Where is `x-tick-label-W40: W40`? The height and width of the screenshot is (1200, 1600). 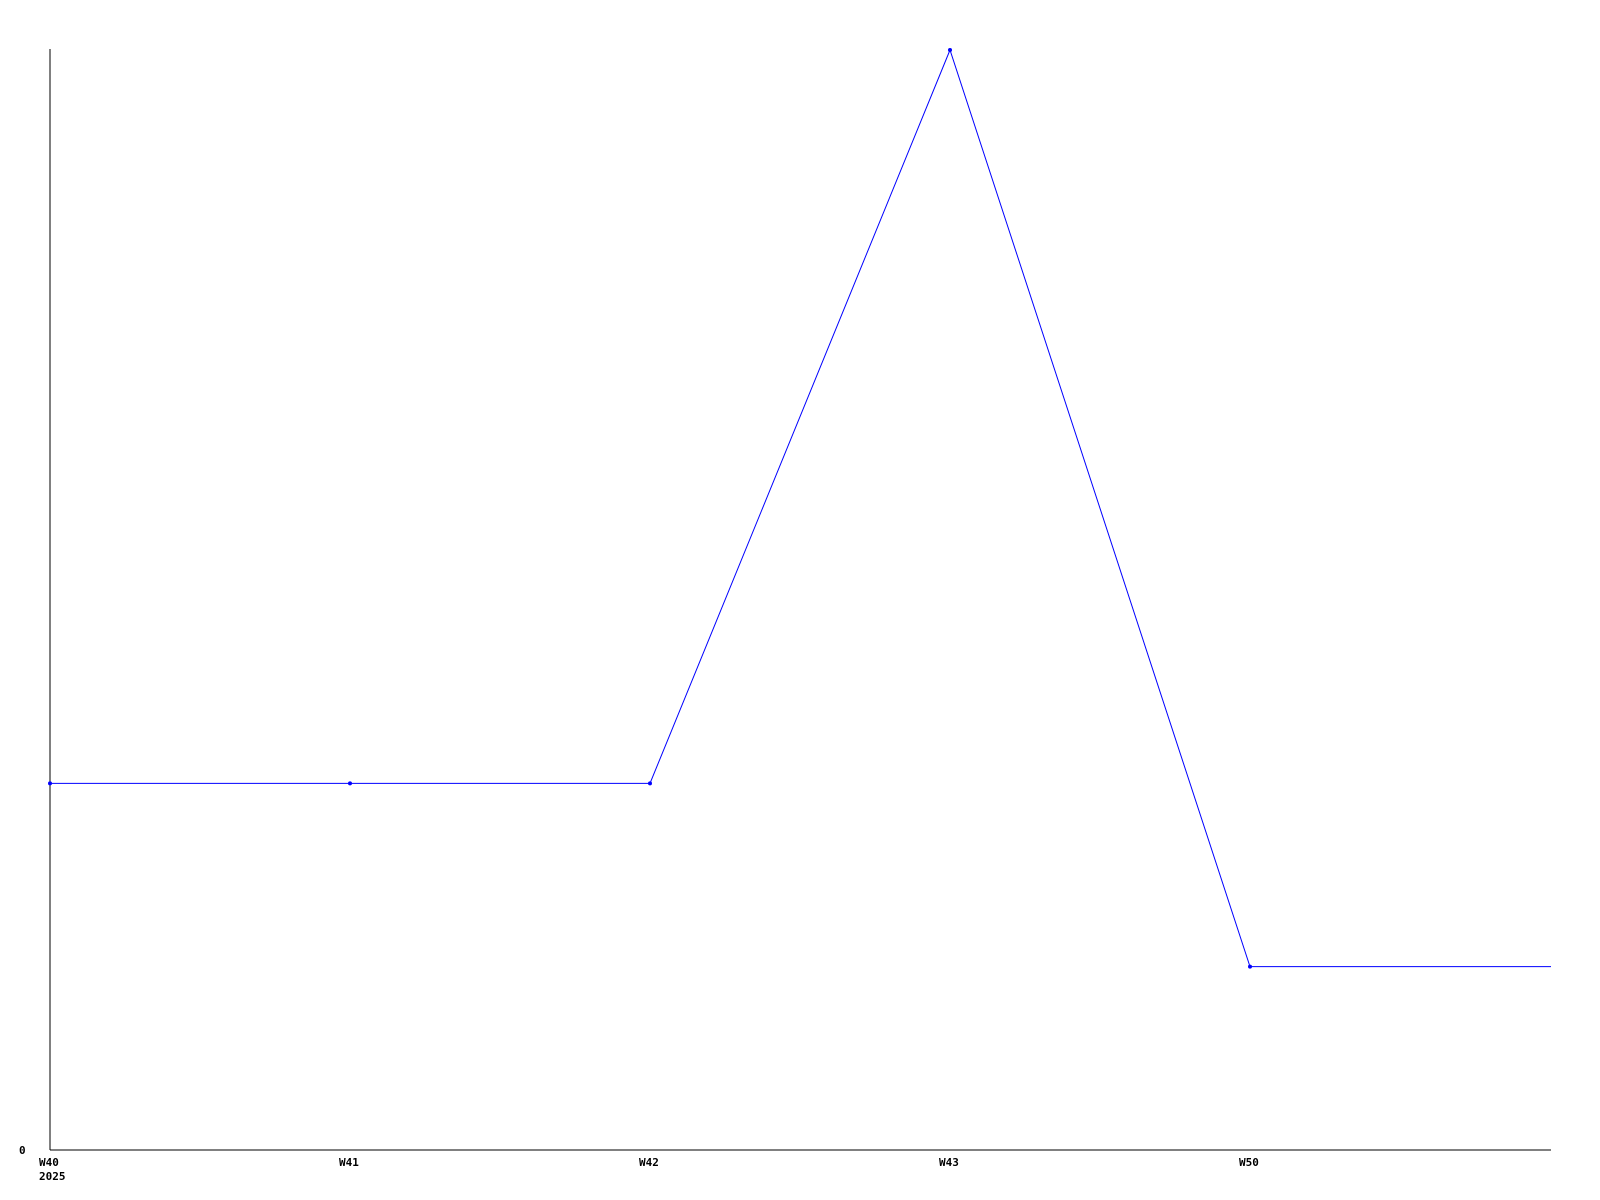 x-tick-label-W40: W40 is located at coordinates (49, 1162).